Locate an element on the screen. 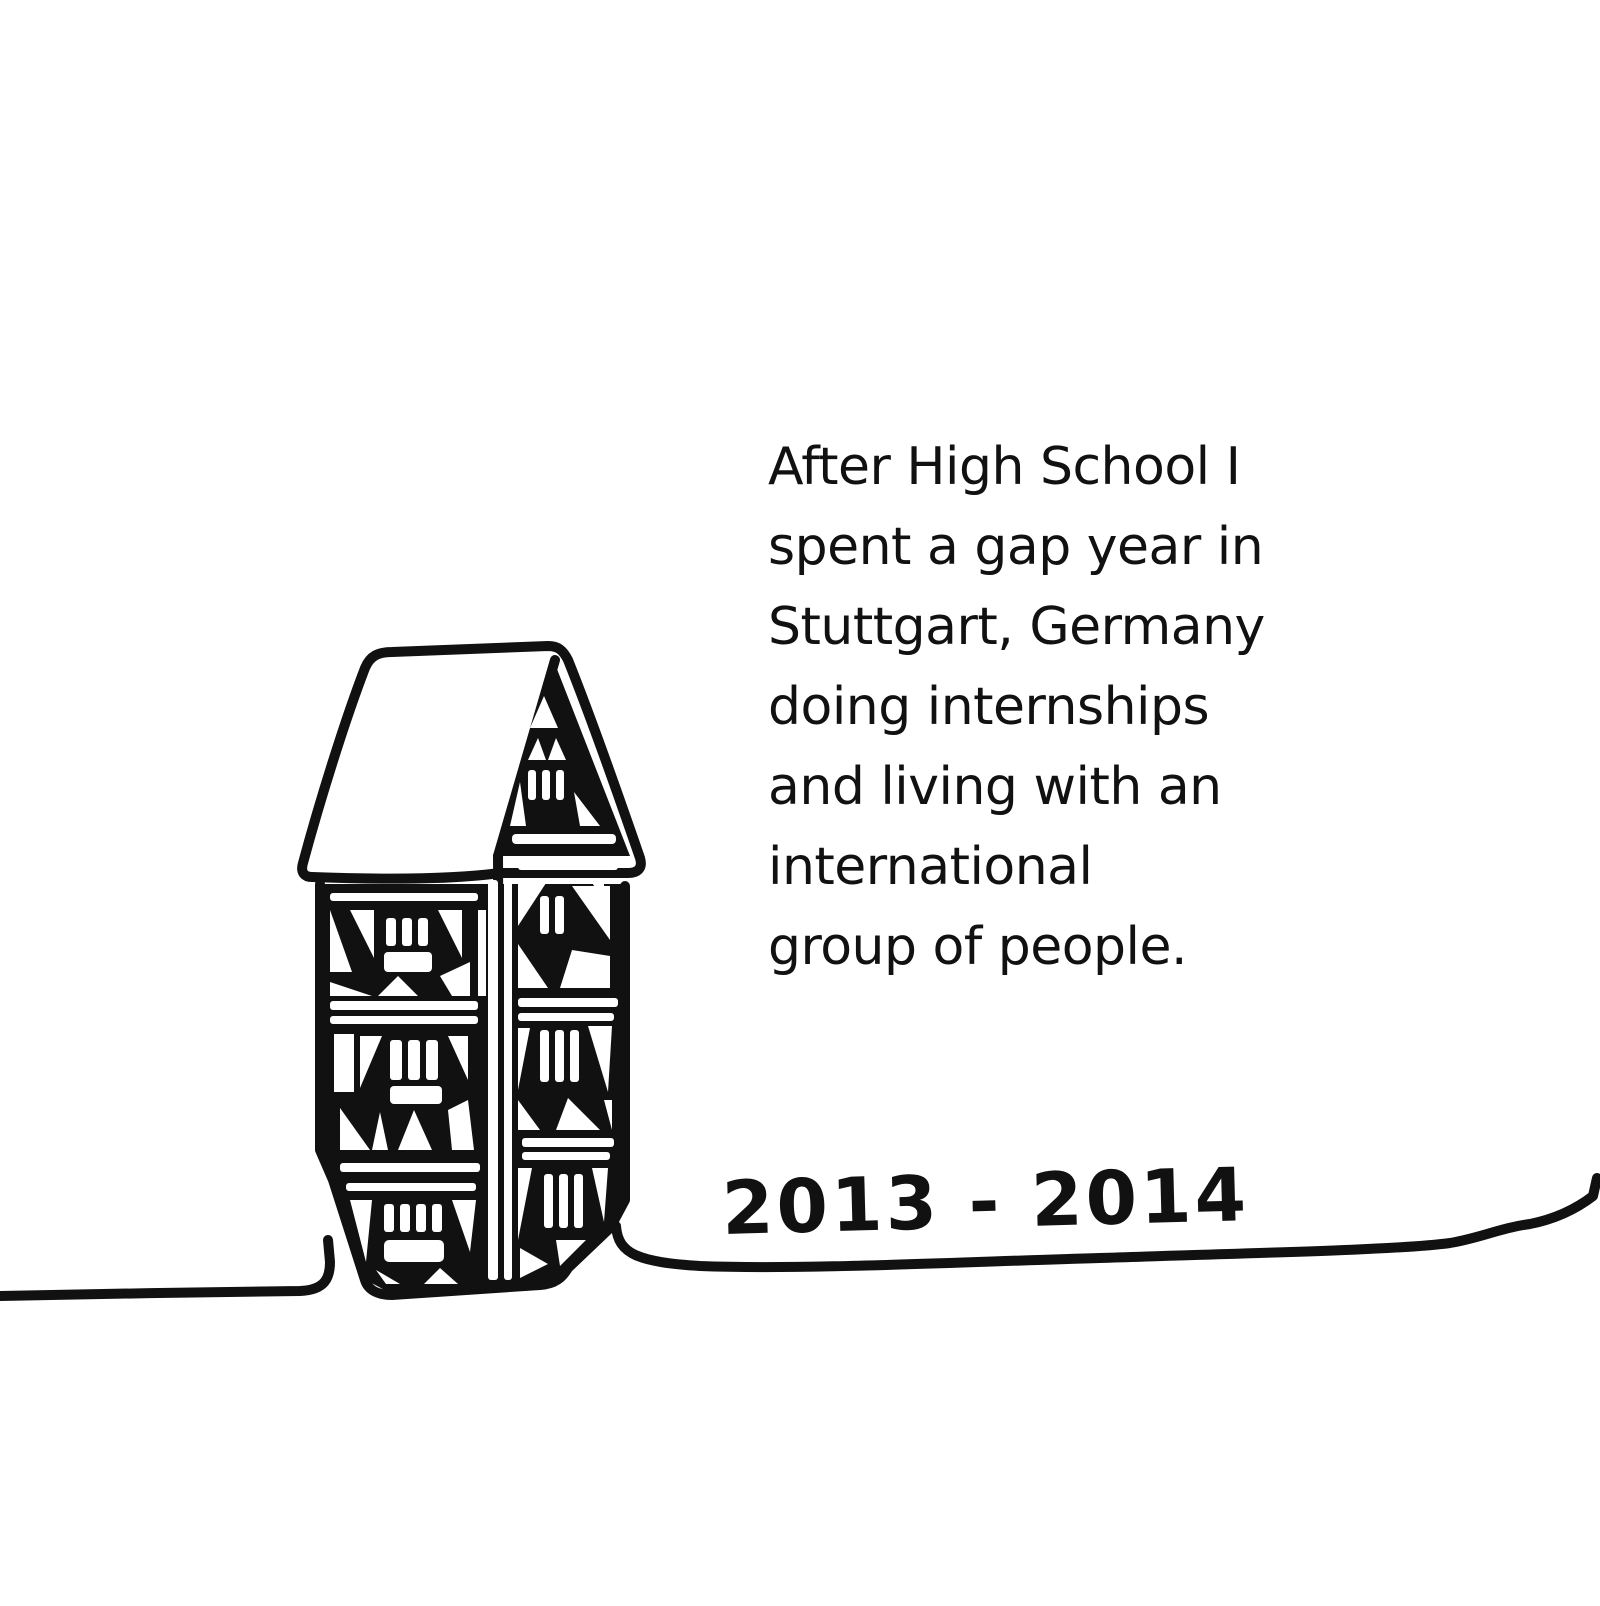 The width and height of the screenshot is (1600, 1606). house-roof-edge is located at coordinates (526, 758).